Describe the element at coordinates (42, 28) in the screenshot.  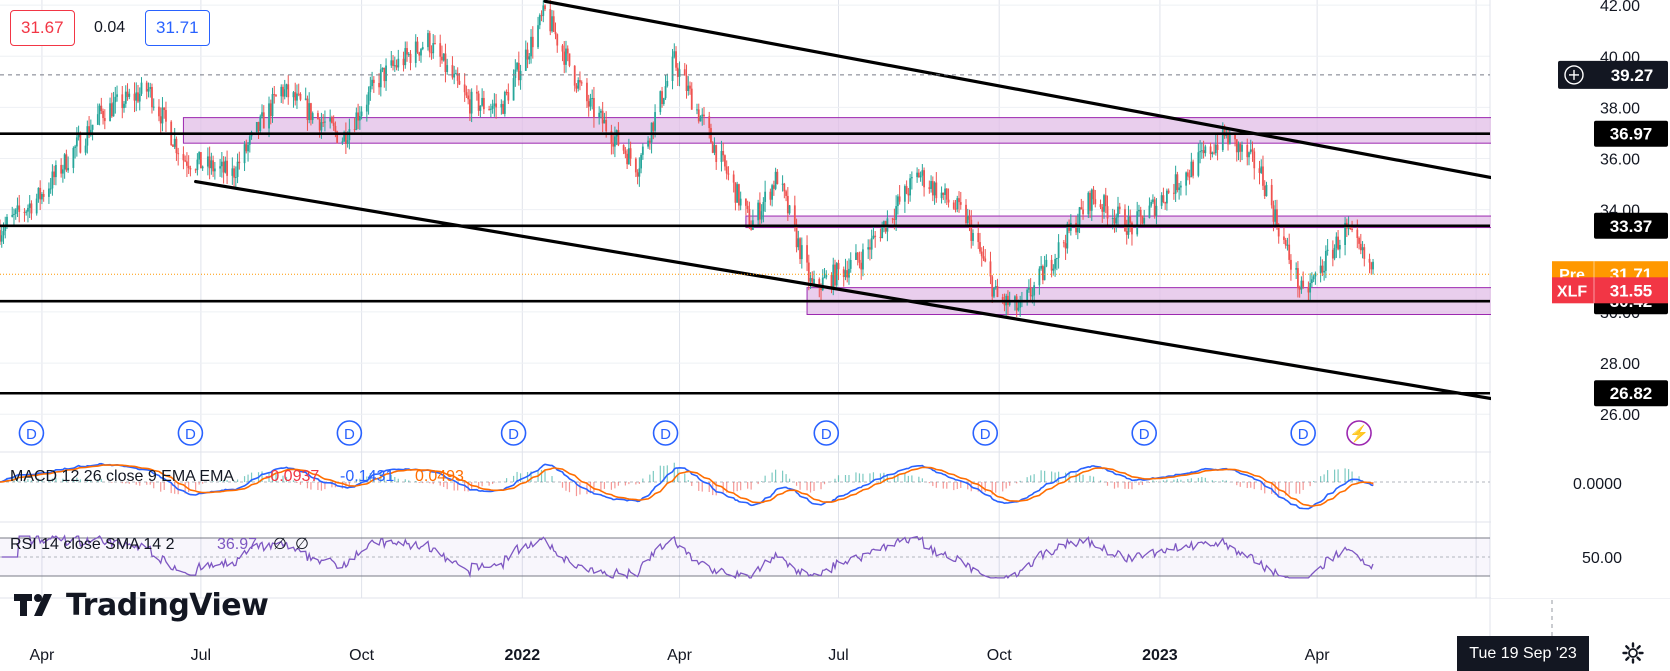
I see `bid-price-box: 31.67` at that location.